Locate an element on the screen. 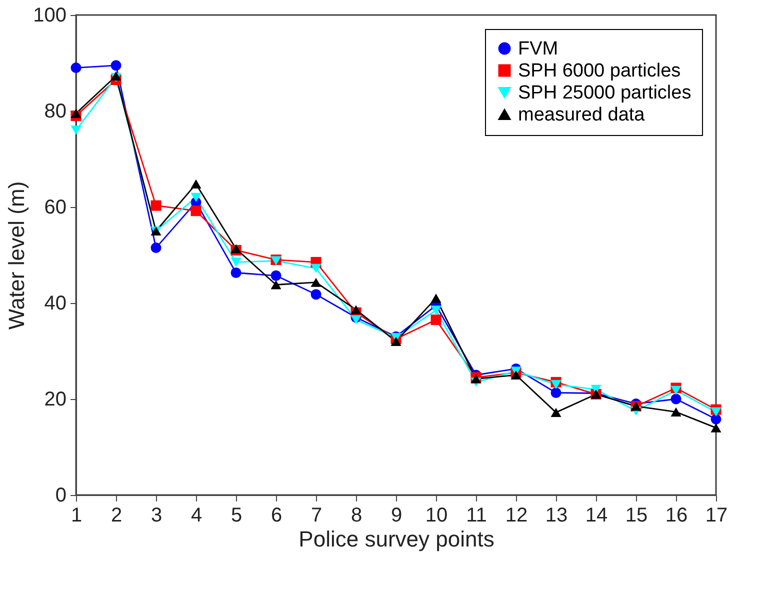 The height and width of the screenshot is (604, 771). x-tick-label: 12 is located at coordinates (516, 515).